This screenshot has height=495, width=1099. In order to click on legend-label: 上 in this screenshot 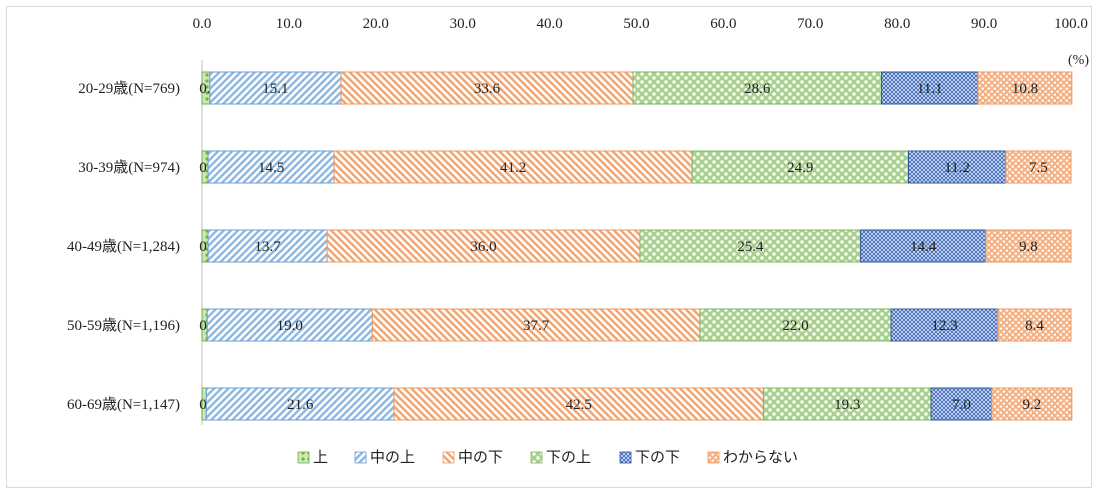, I will do `click(320, 457)`.